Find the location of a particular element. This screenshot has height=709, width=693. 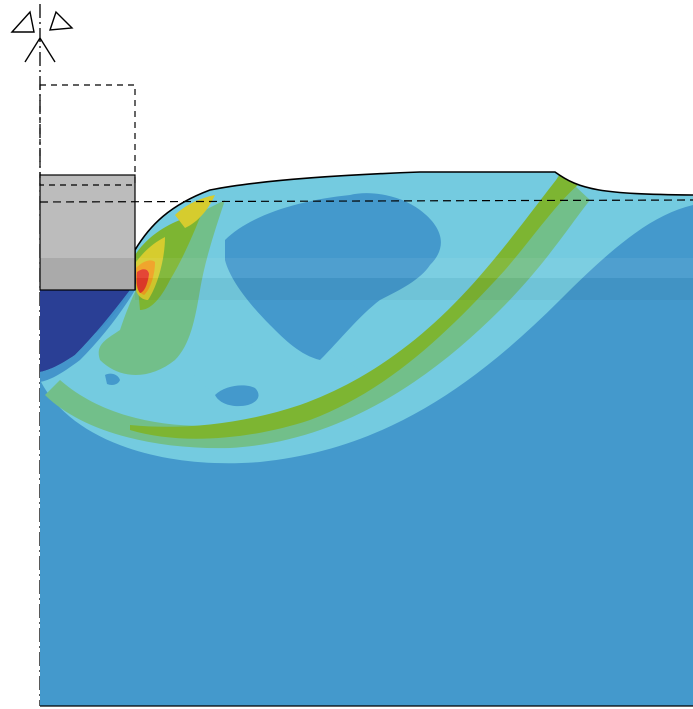

punch is located at coordinates (87, 232).